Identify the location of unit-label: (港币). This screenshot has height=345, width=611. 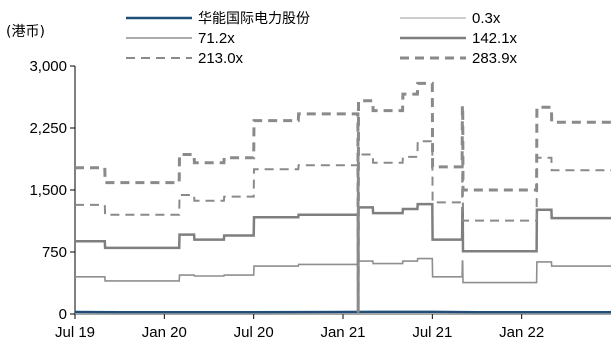
(25, 32).